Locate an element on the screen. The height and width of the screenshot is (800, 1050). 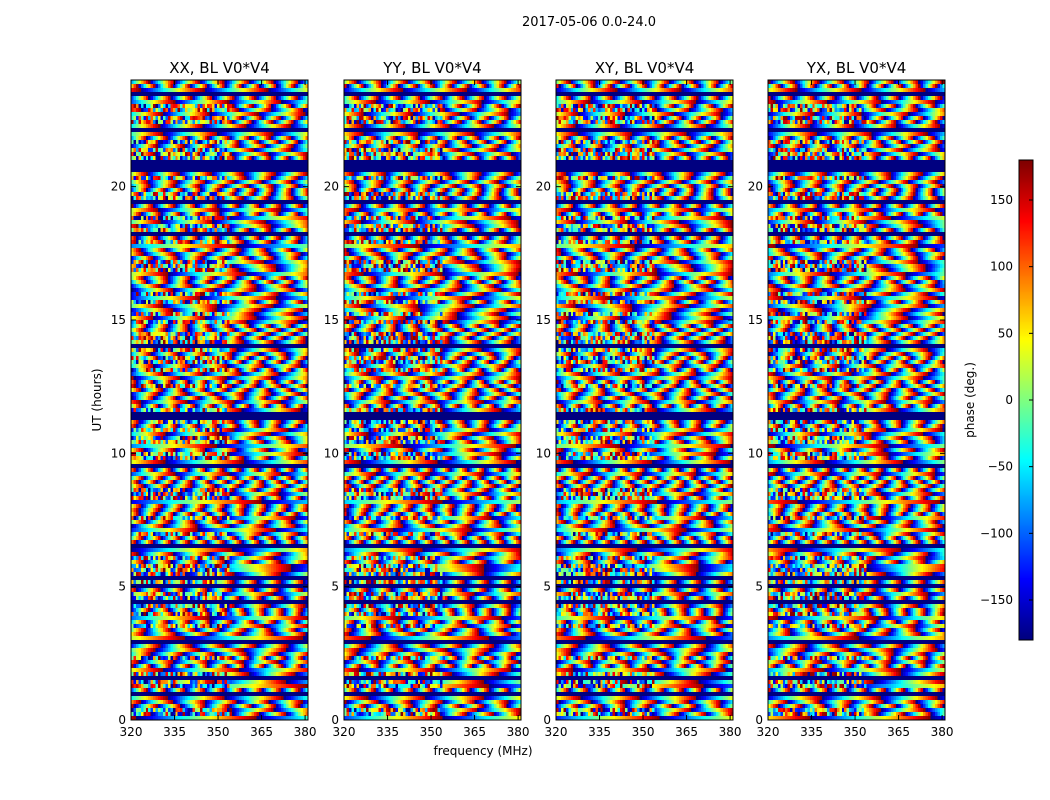
colorbar-tick-label: 150 is located at coordinates (1001, 200).